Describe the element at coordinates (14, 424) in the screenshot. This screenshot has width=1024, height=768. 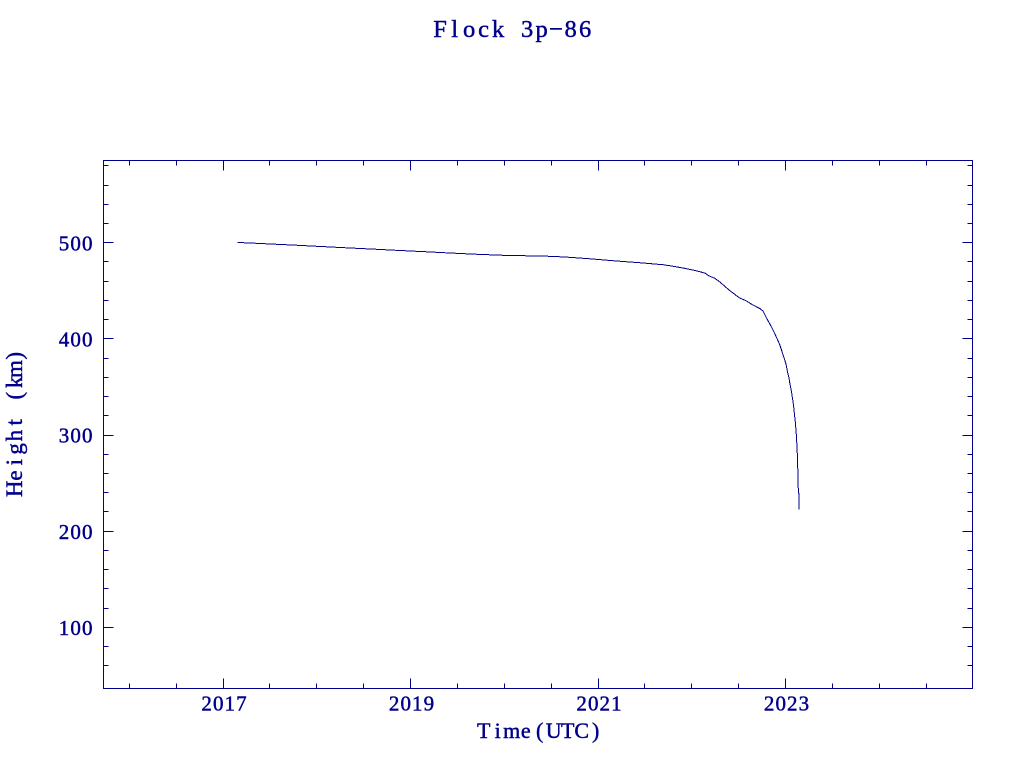
I see `svg-text: Height (km)` at that location.